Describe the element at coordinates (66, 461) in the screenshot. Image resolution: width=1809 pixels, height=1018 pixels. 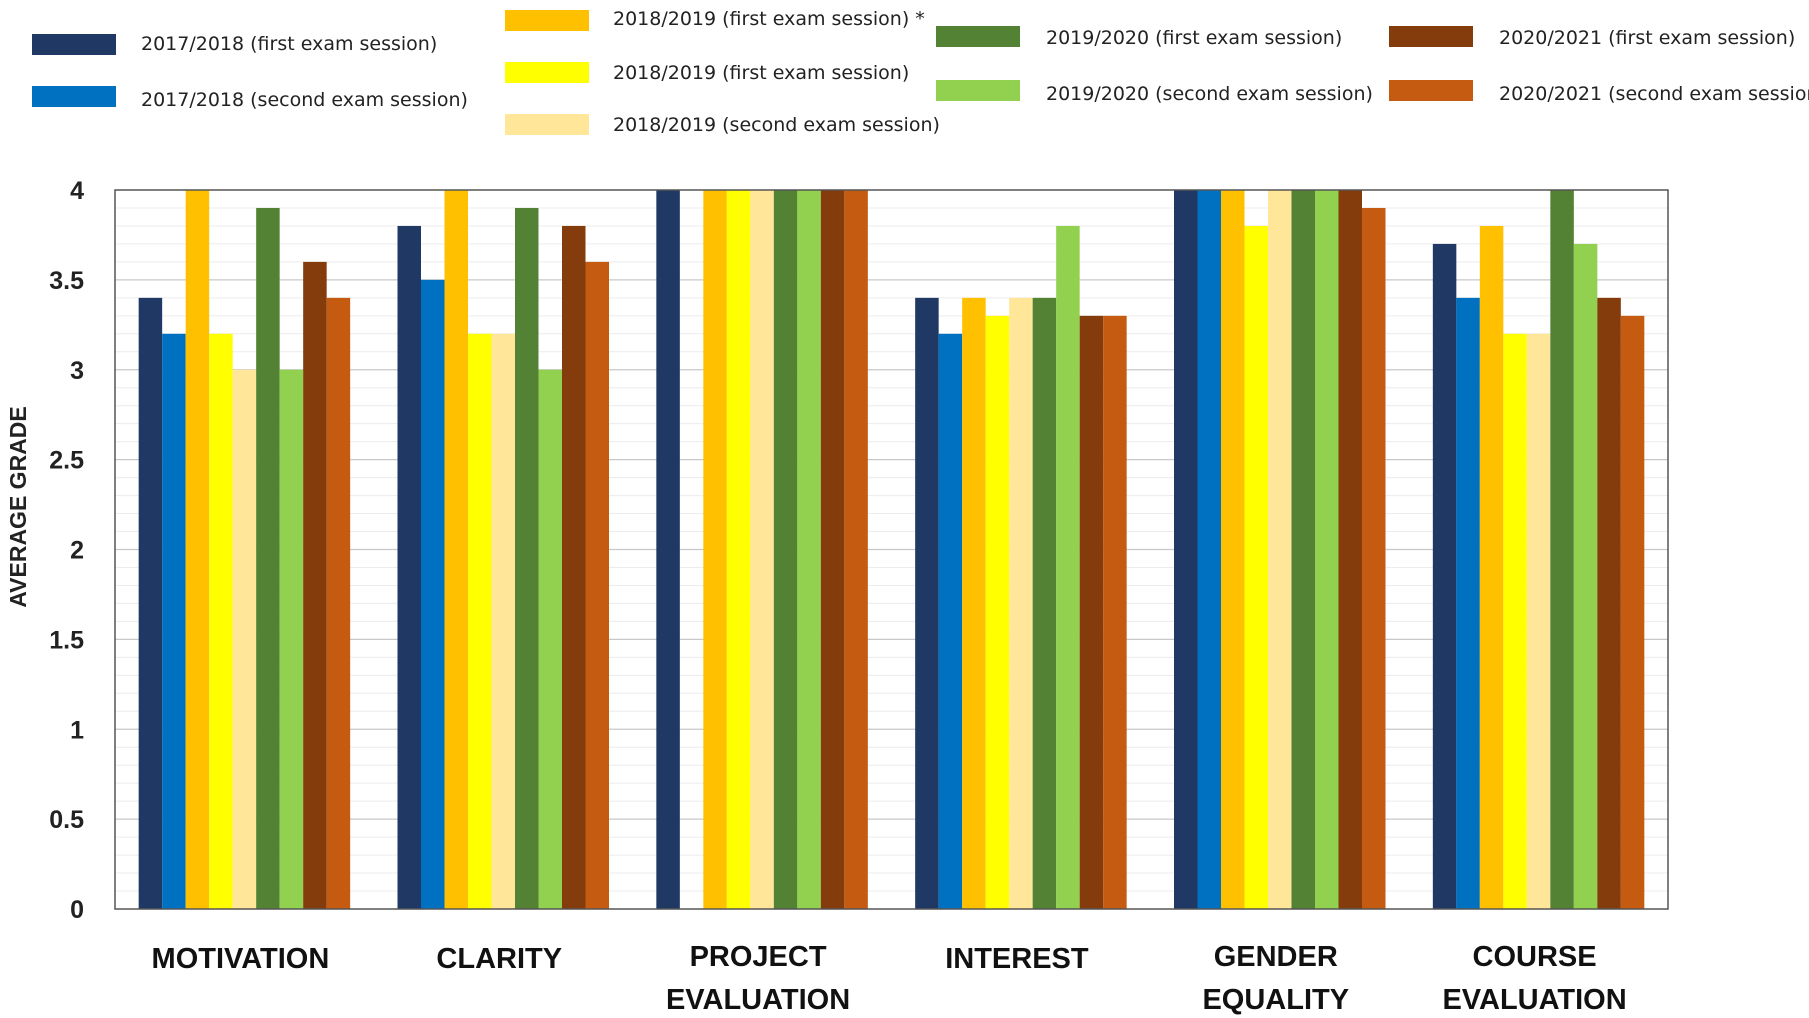
I see `y-tick-label: 2.5` at that location.